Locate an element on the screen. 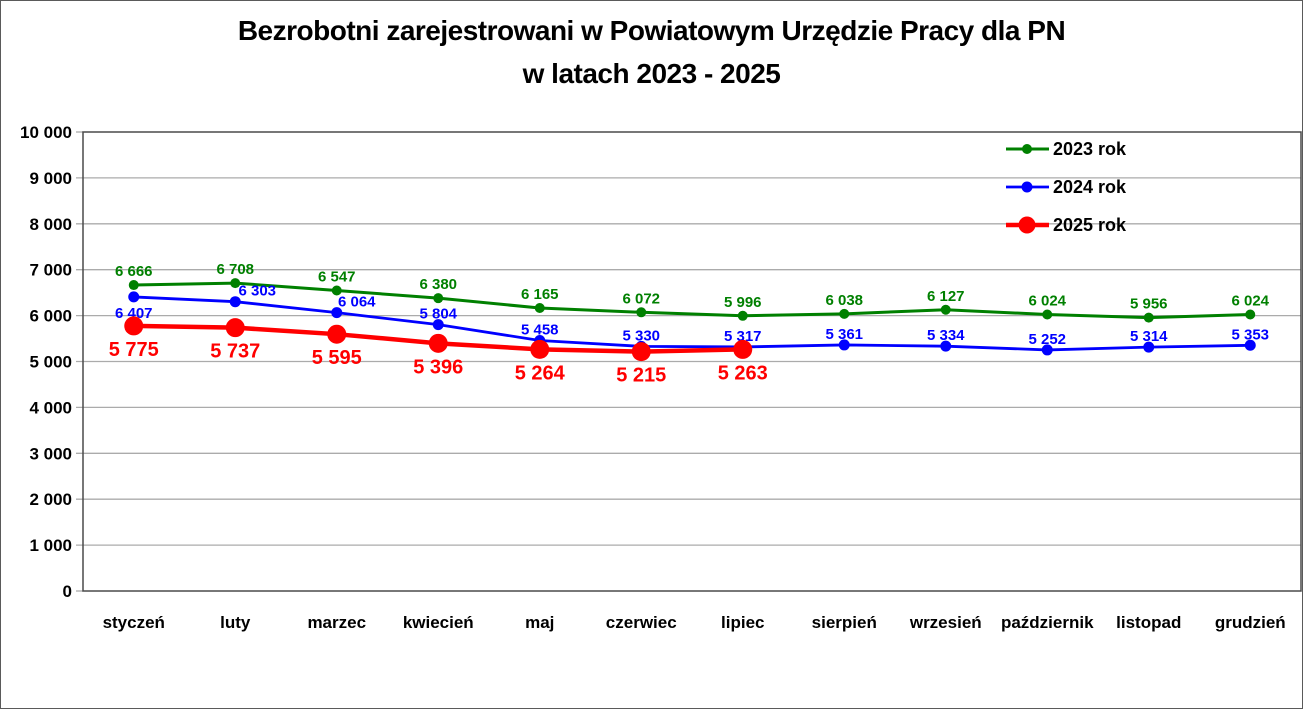 This screenshot has height=709, width=1303. data-label: 5 956 is located at coordinates (1149, 304).